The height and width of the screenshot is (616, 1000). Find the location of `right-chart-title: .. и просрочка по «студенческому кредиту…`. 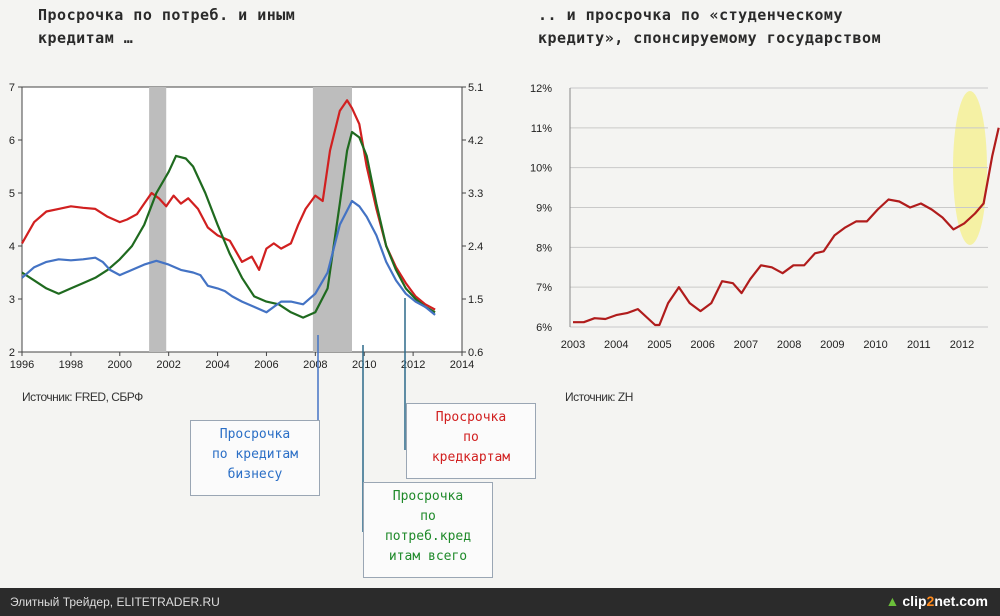

right-chart-title: .. и просрочка по «студенческому кредиту… is located at coordinates (710, 26).